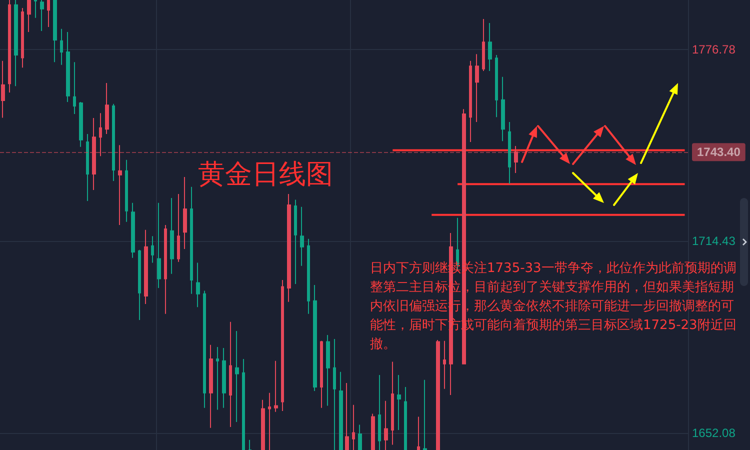 This screenshot has height=450, width=750. I want to click on text: 黄金日线图, so click(265, 174).